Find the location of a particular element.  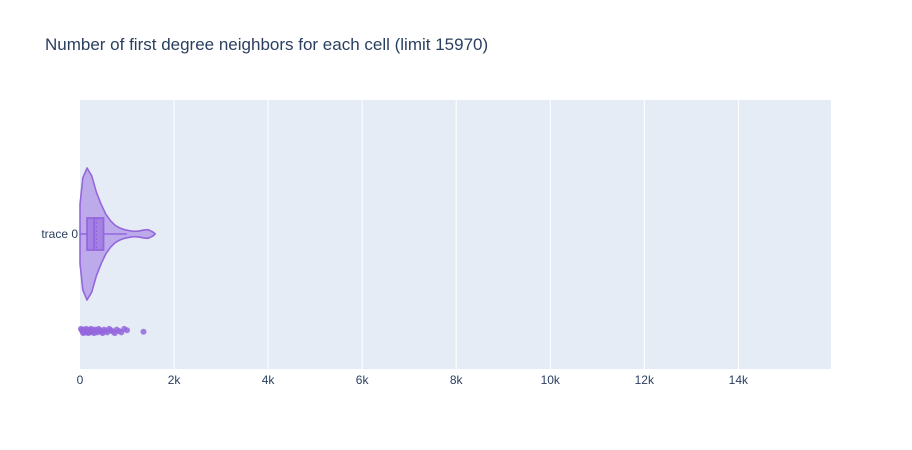

y-axis-ticks: trace 0 is located at coordinates (59, 234).